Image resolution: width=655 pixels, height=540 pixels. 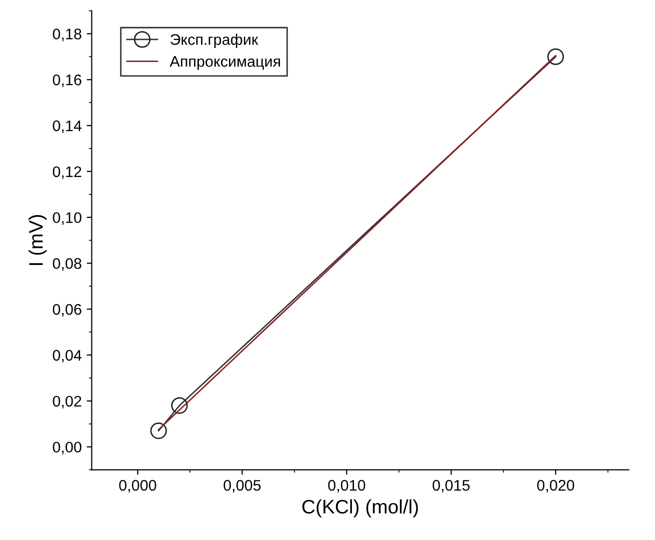 I want to click on y-tick-label: 0,18, so click(x=67, y=35).